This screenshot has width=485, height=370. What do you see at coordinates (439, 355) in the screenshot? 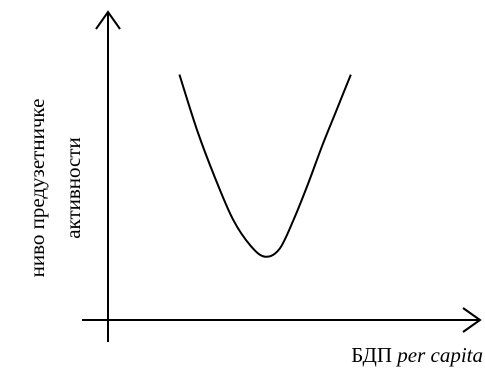
I see `x-axis-label-italic: per capita` at bounding box center [439, 355].